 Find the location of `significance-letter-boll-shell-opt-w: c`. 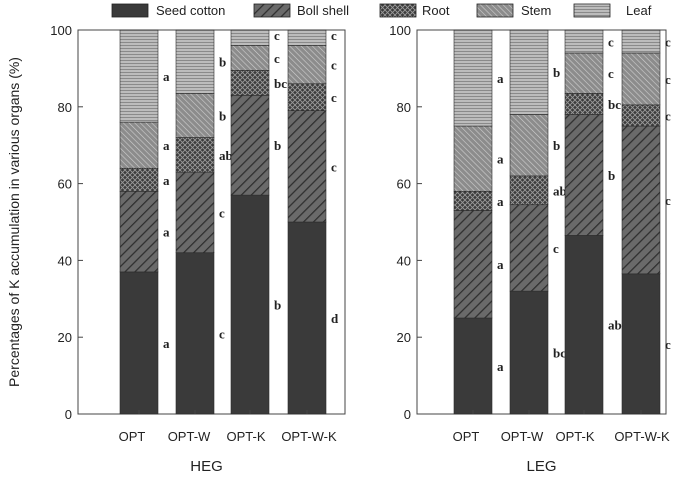

significance-letter-boll-shell-opt-w: c is located at coordinates (556, 248).